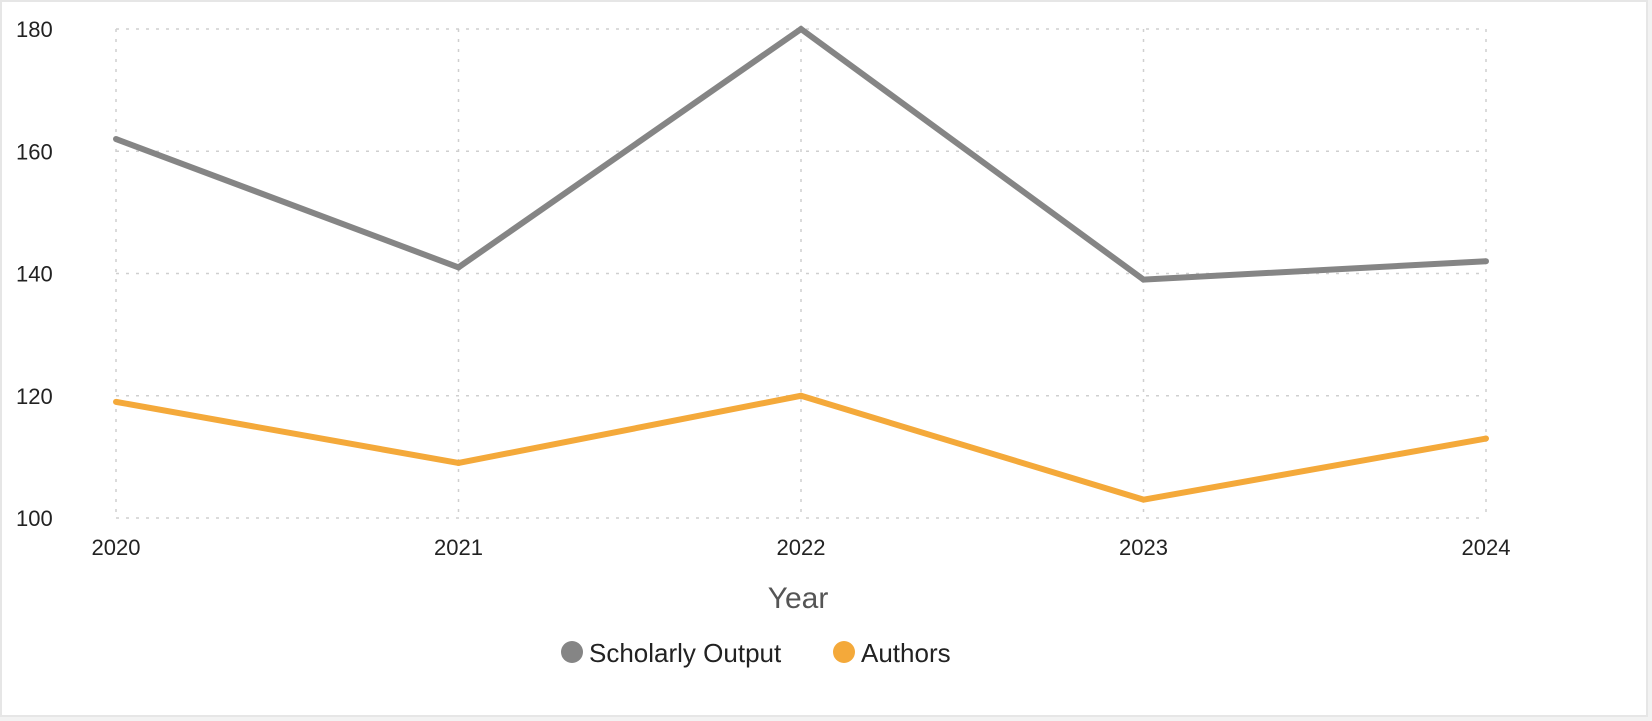  I want to click on x-tick-label: 2023, so click(1143, 547).